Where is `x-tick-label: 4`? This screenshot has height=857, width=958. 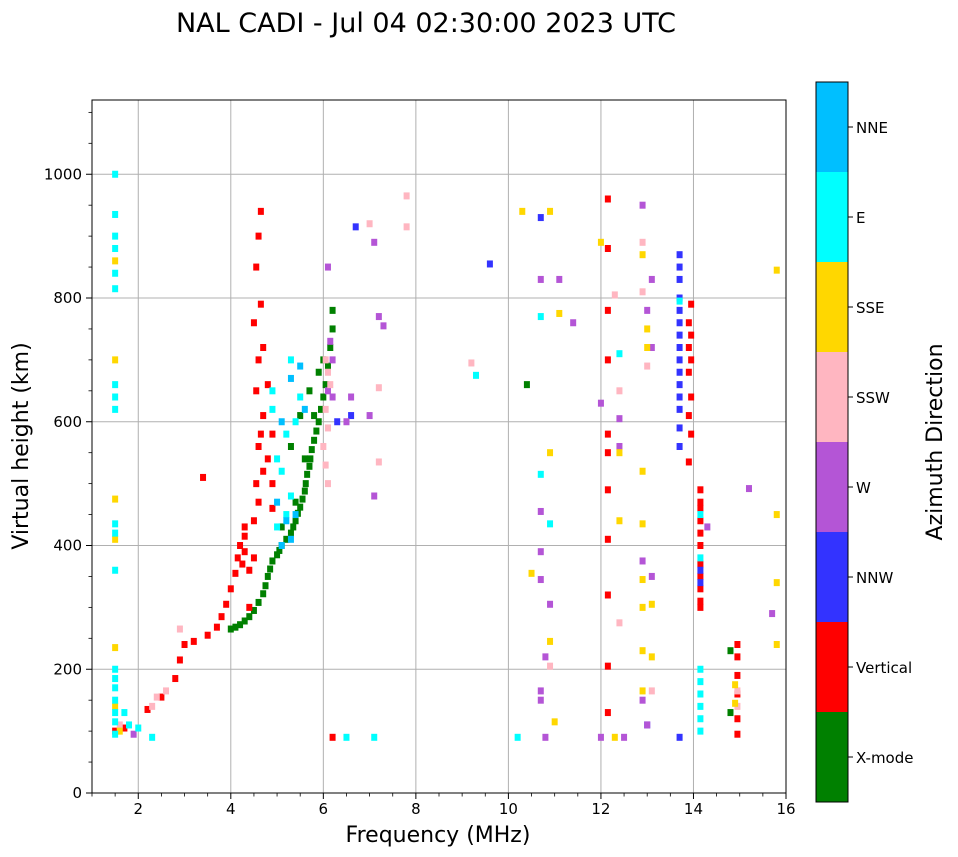 x-tick-label: 4 is located at coordinates (231, 809).